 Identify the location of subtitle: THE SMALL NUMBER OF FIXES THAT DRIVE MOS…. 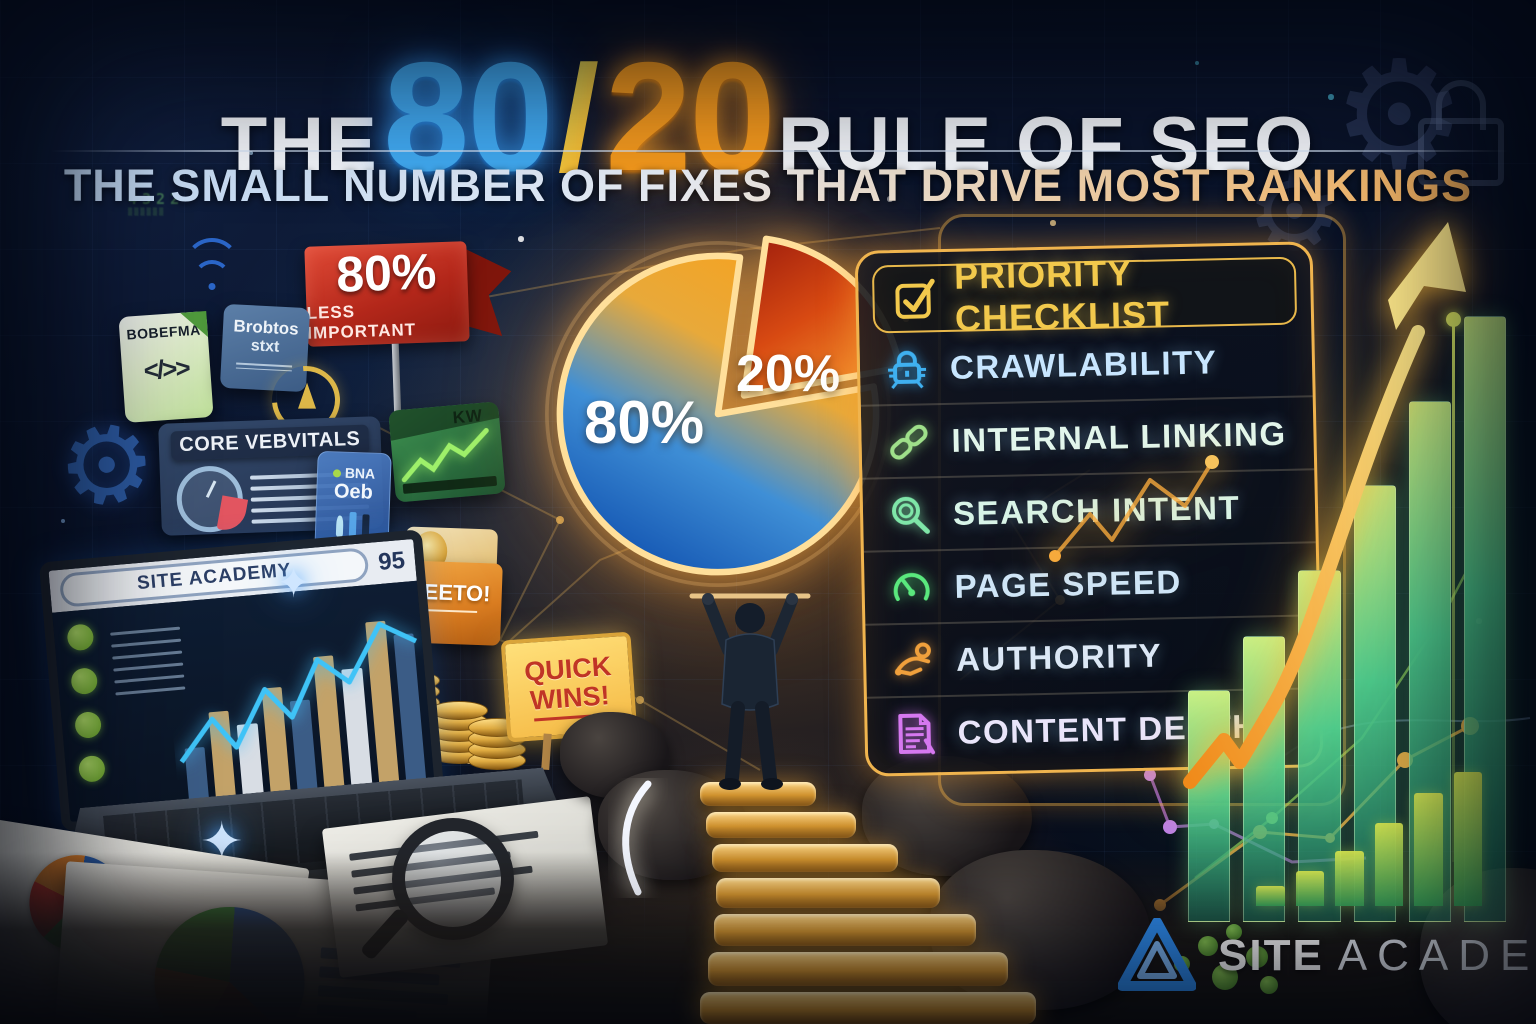
(768, 186).